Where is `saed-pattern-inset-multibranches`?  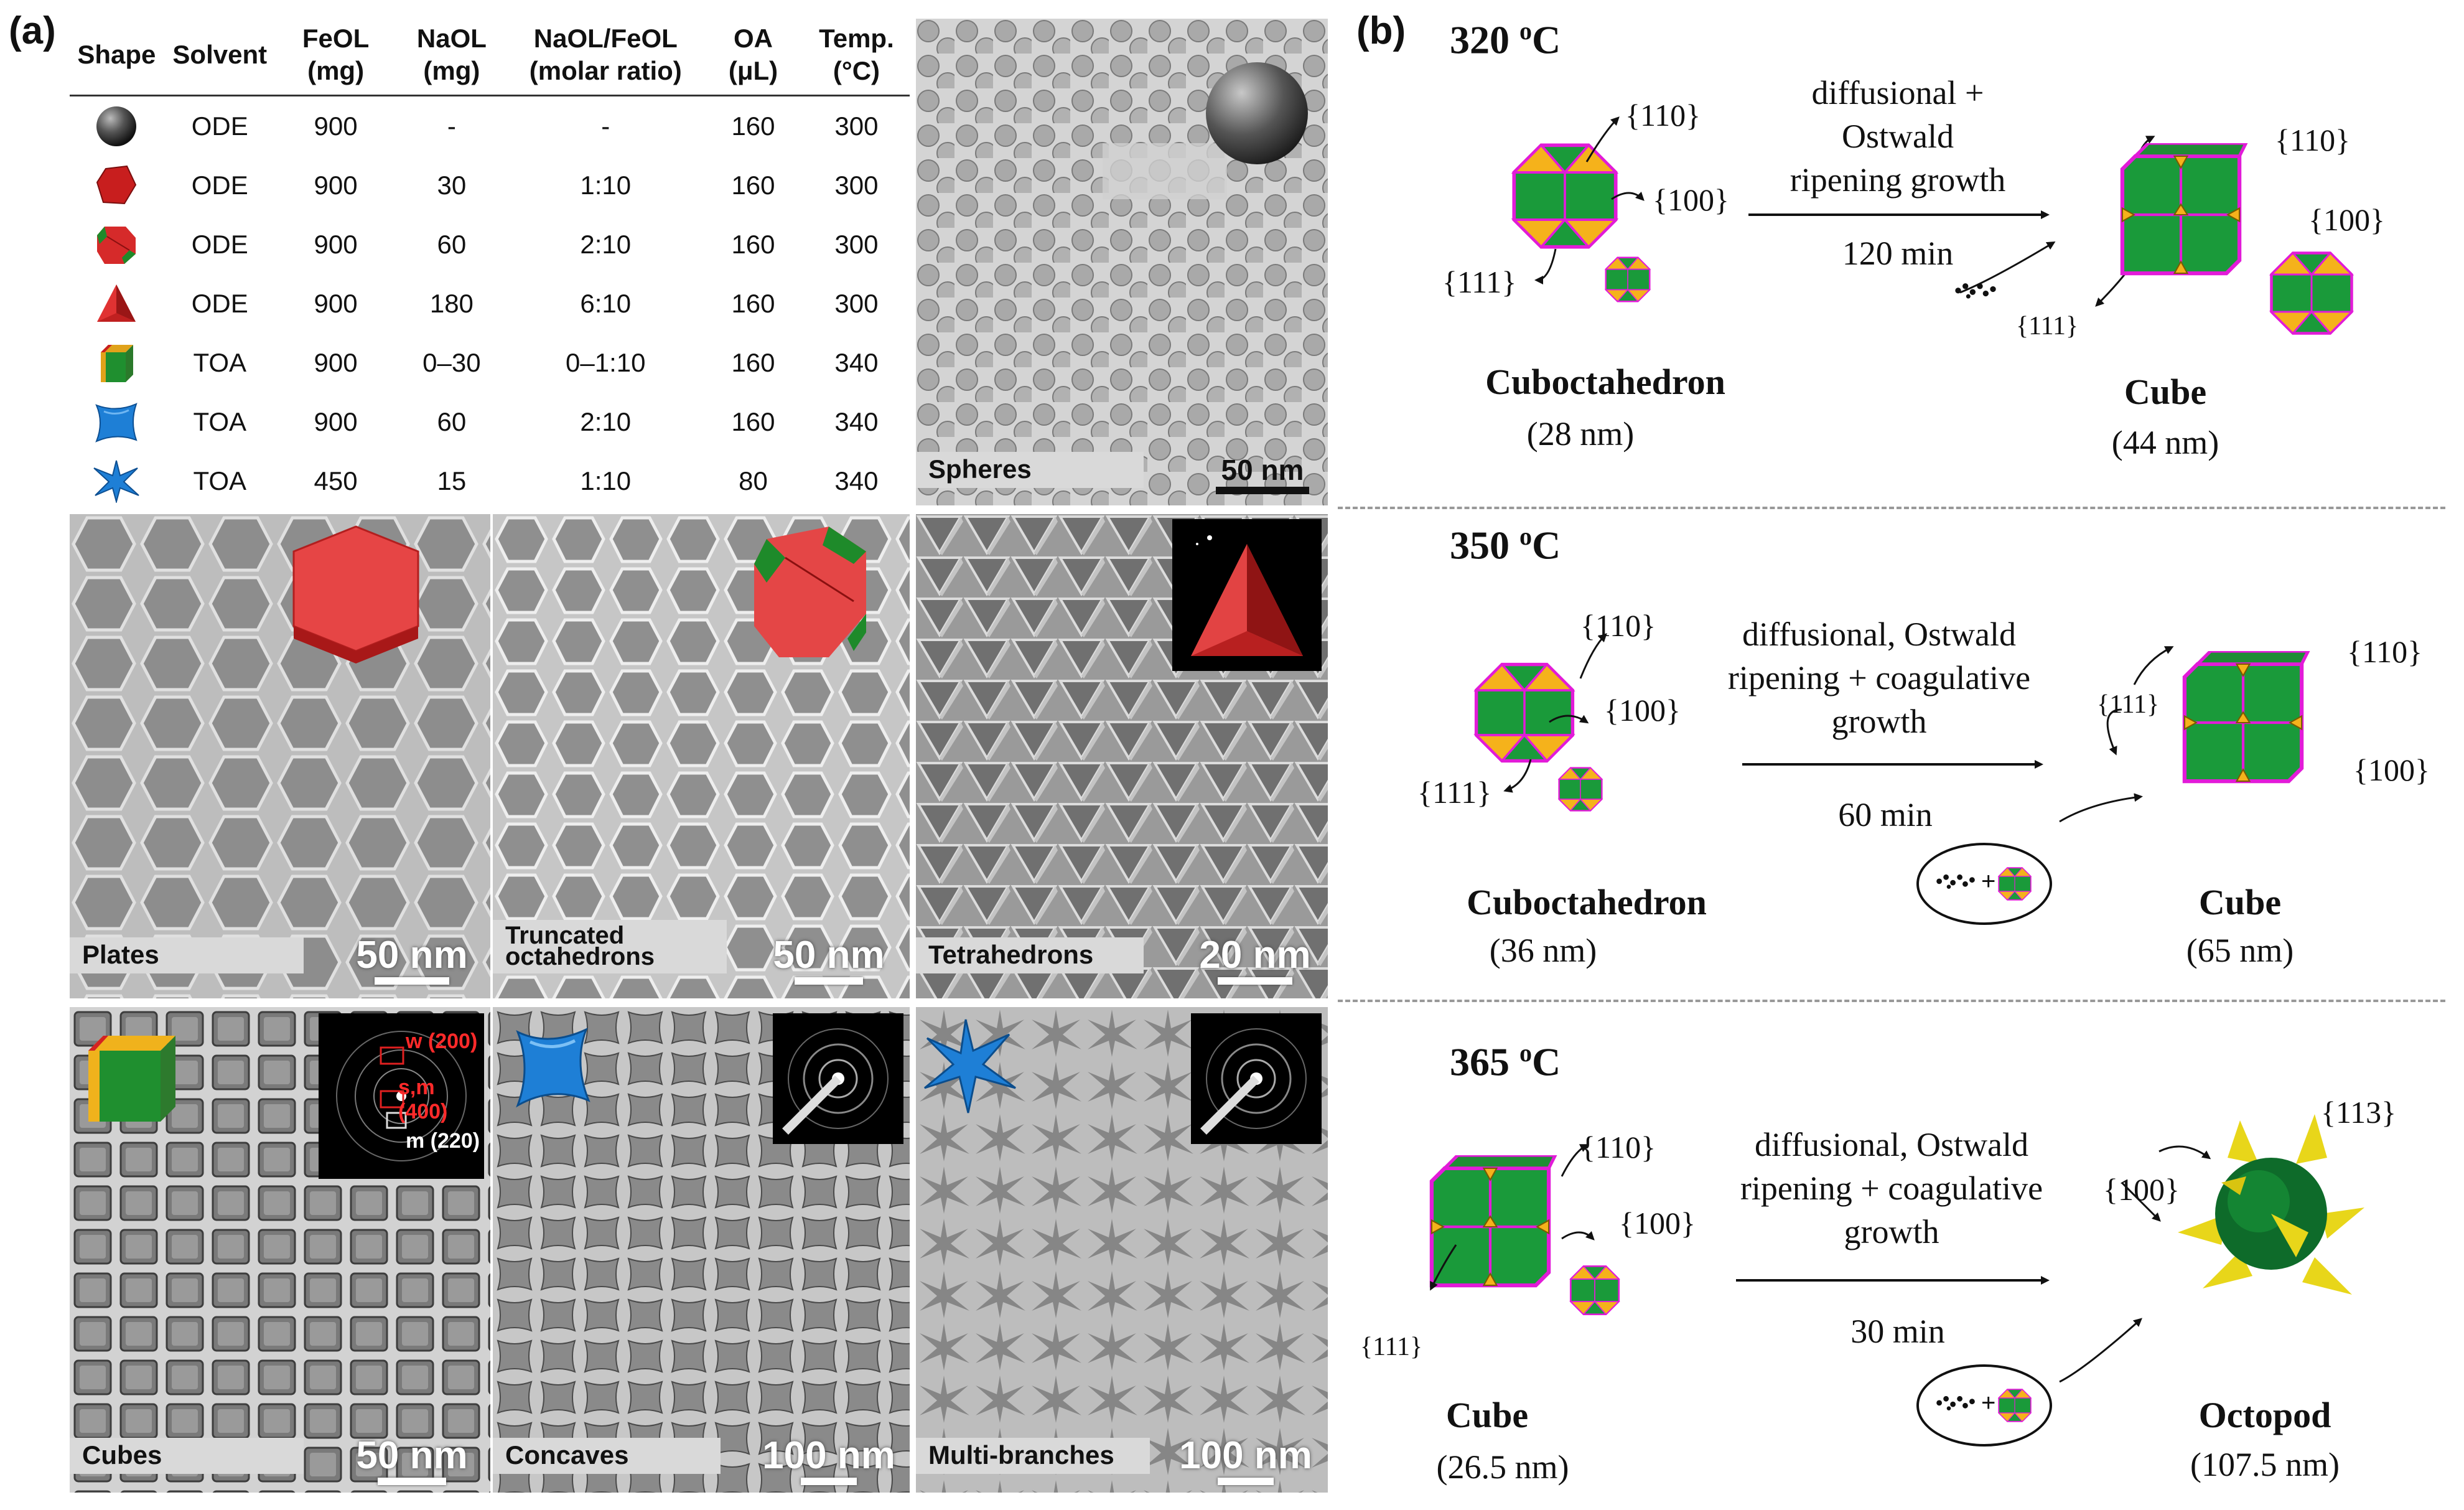
saed-pattern-inset-multibranches is located at coordinates (1256, 1078).